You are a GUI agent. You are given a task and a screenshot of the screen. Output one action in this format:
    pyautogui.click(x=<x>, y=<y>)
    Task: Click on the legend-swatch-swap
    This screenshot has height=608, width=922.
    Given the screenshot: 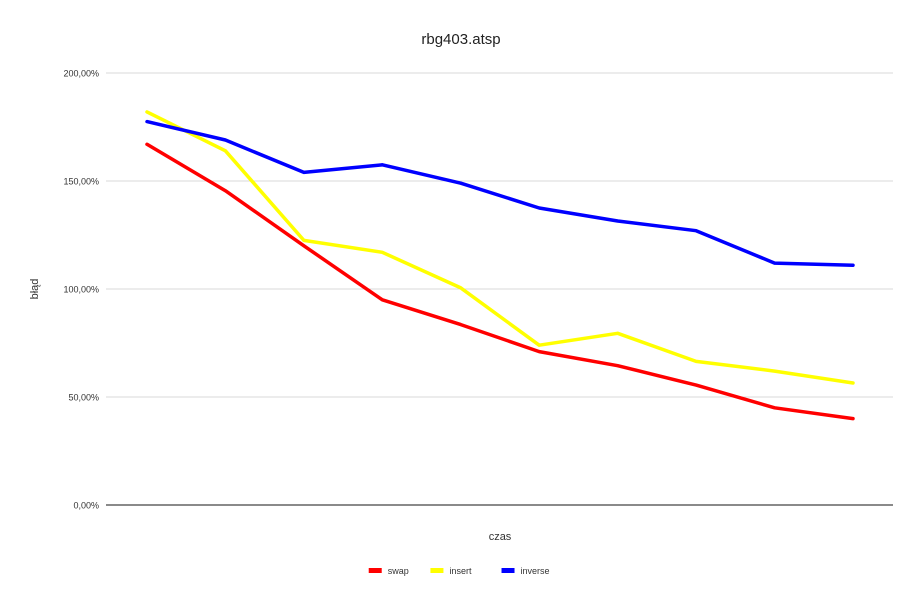 What is the action you would take?
    pyautogui.click(x=375, y=570)
    